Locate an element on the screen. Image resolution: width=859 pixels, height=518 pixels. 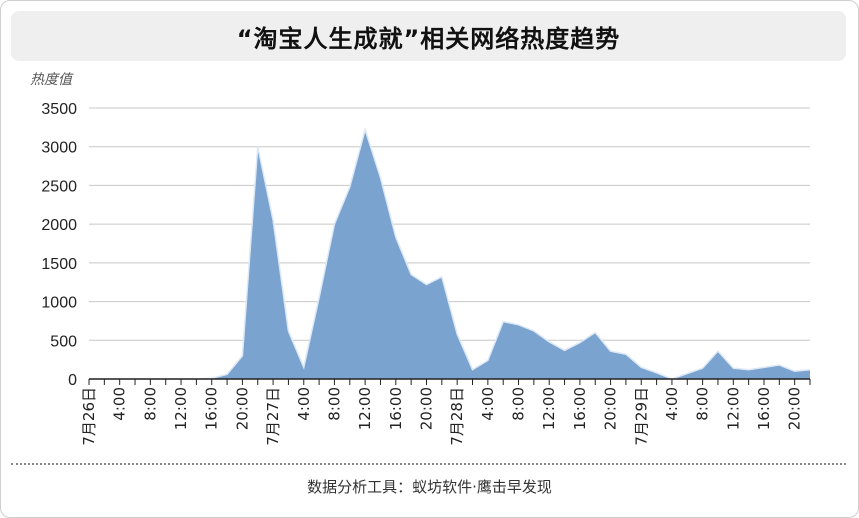
y-tick-label: 1000 is located at coordinates (59, 303).